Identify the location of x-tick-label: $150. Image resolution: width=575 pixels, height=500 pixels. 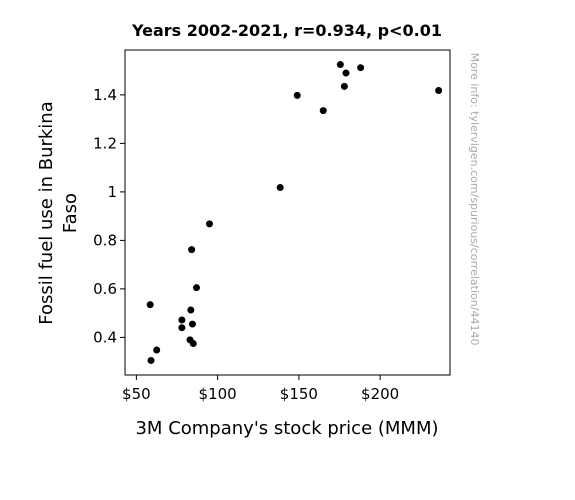
(299, 394).